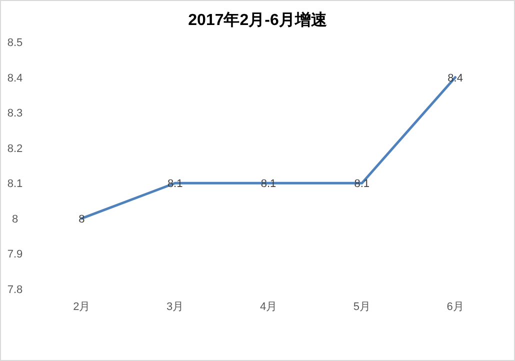 Image resolution: width=515 pixels, height=361 pixels. Describe the element at coordinates (269, 307) in the screenshot. I see `x-tick-label: 4月` at that location.